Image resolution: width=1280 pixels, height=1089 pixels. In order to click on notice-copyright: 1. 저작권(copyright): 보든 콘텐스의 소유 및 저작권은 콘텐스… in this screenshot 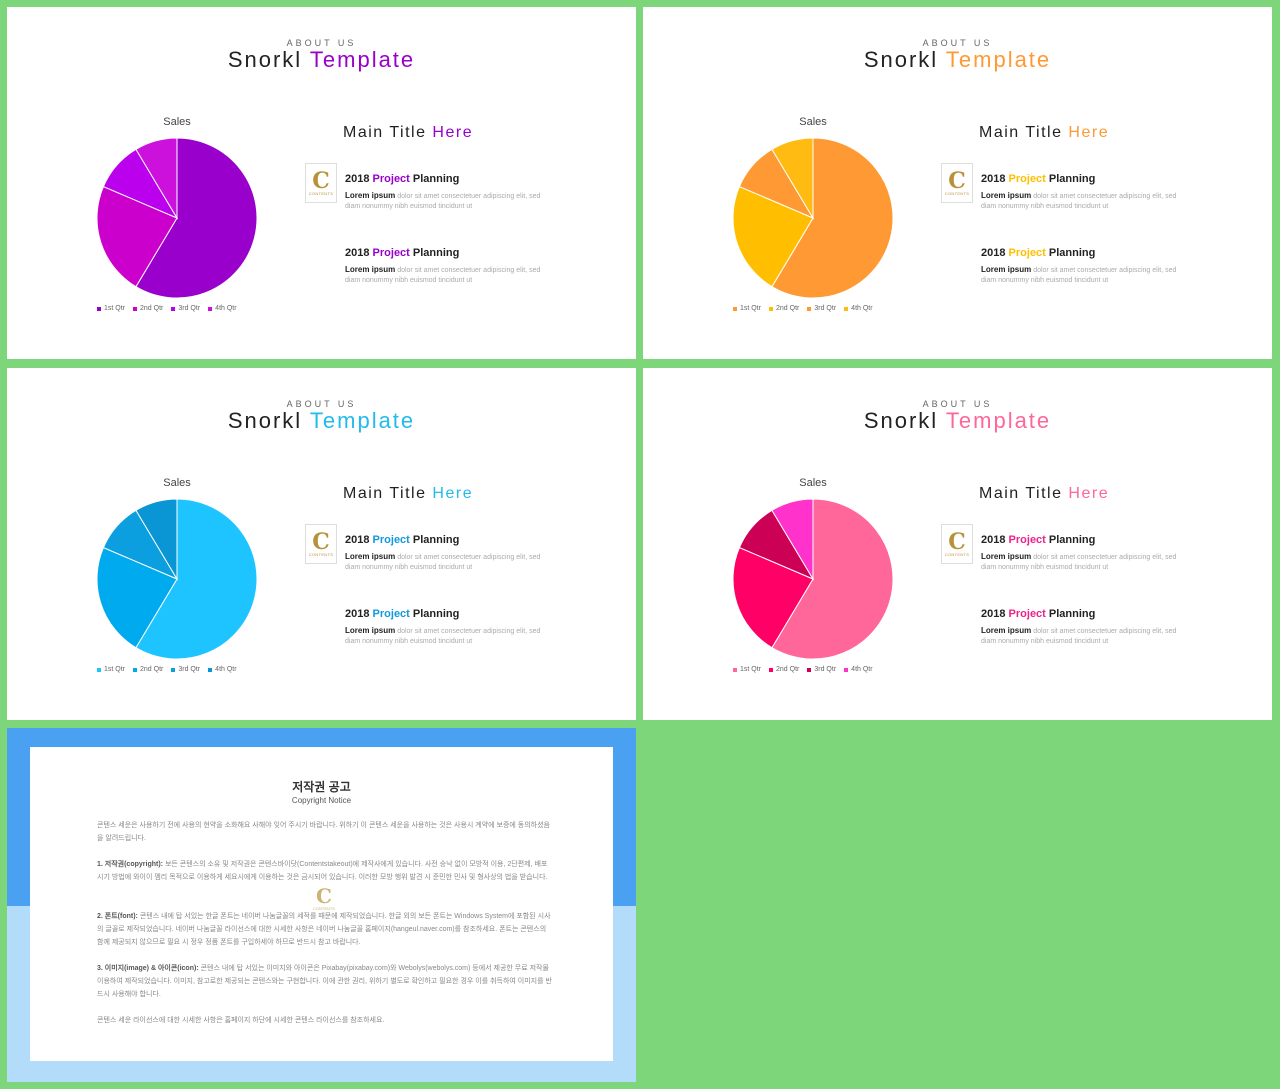, I will do `click(322, 871)`.